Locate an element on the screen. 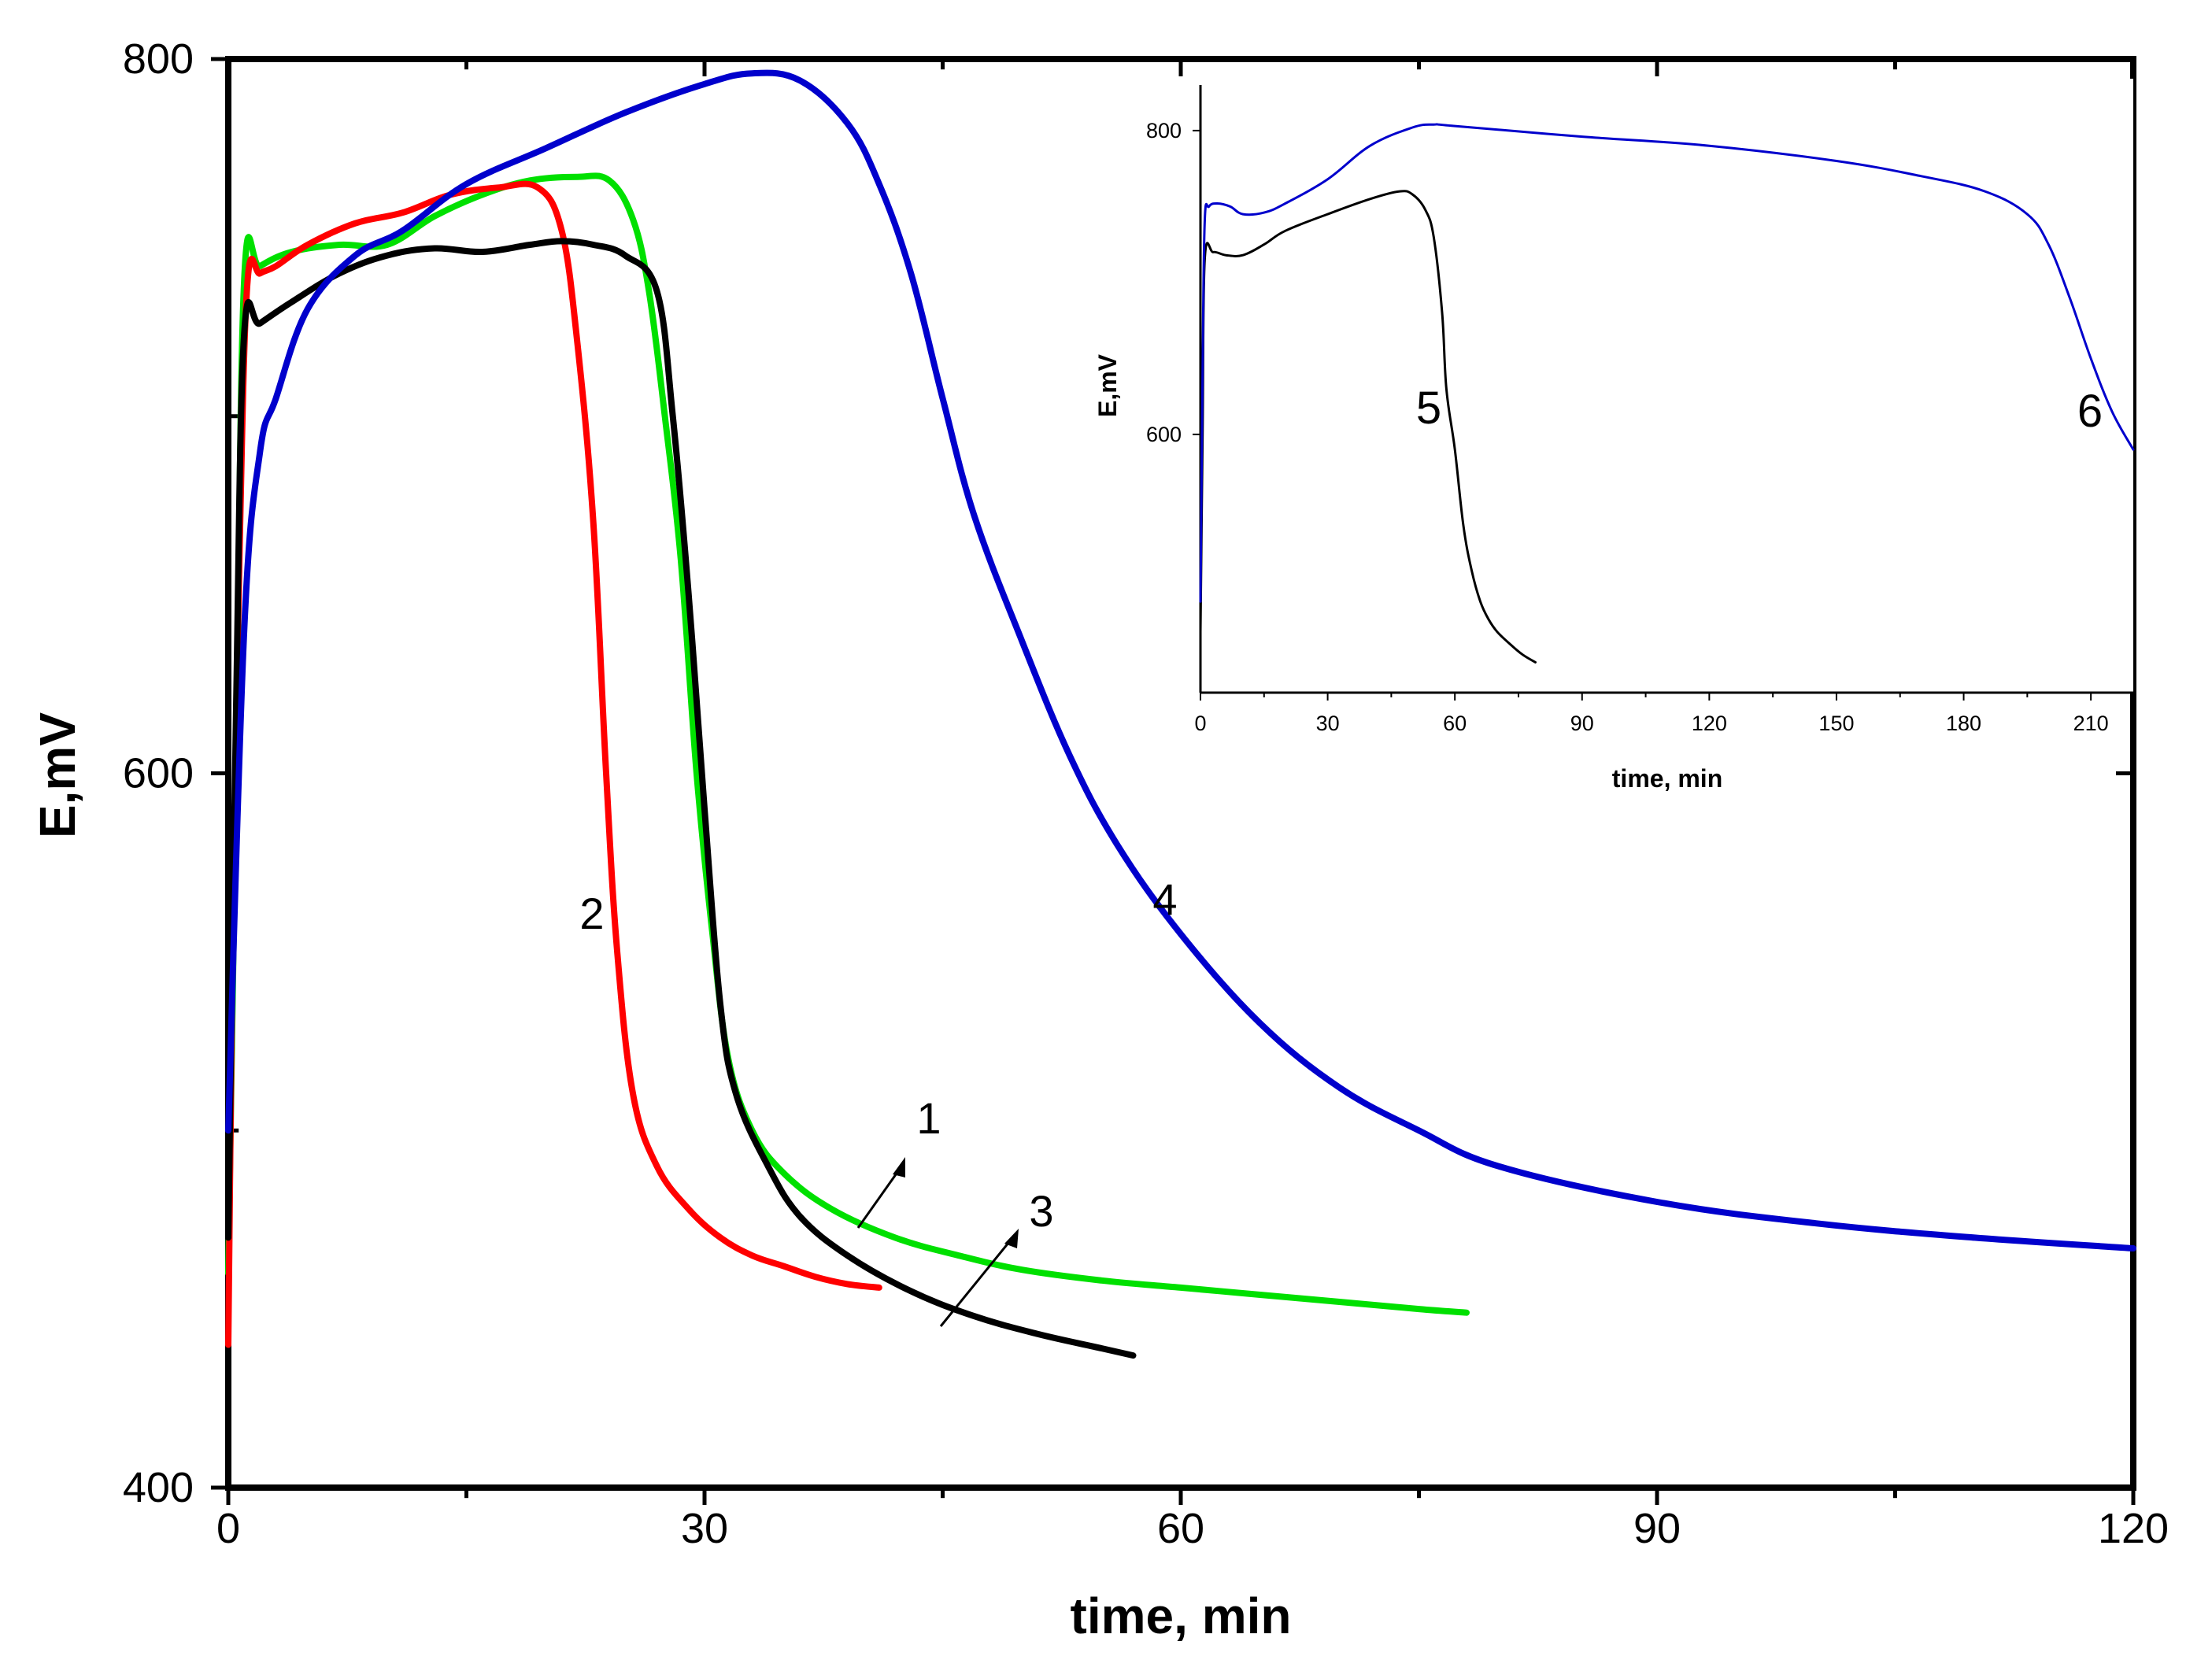 The image size is (2212, 1660). inset-x-tick-label-90: 90 is located at coordinates (1582, 723).